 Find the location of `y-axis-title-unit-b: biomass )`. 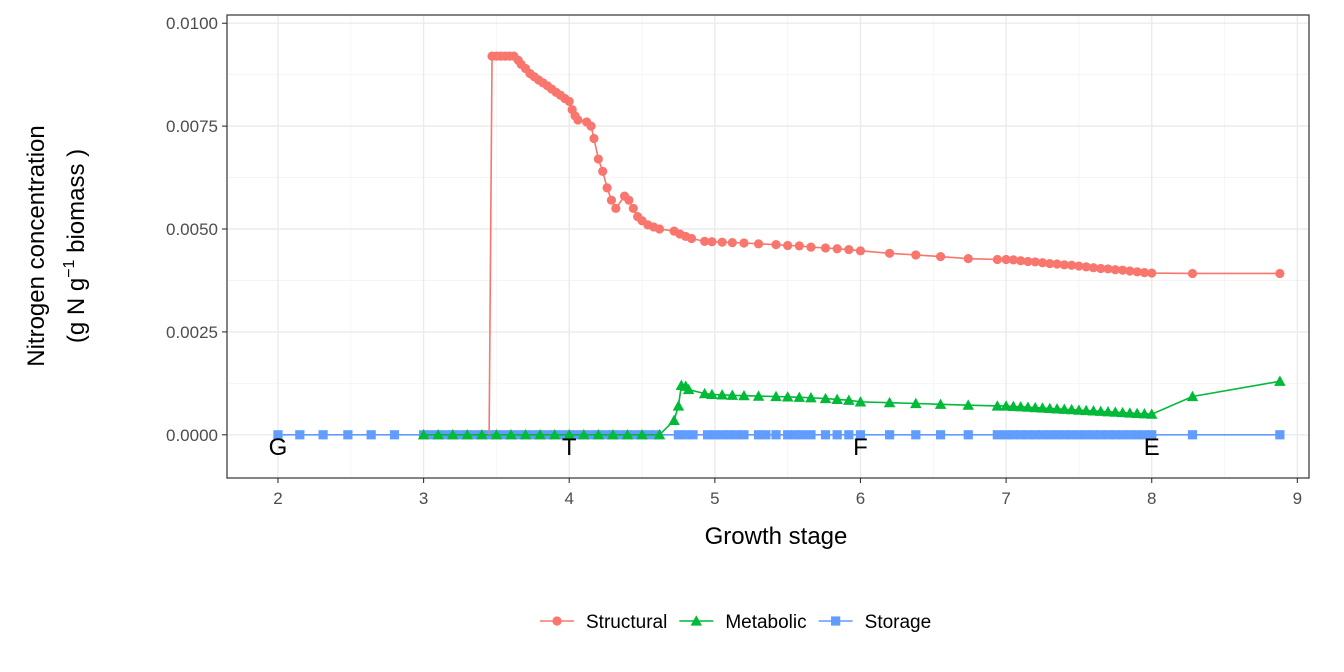

y-axis-title-unit-b: biomass ) is located at coordinates (76, 204).